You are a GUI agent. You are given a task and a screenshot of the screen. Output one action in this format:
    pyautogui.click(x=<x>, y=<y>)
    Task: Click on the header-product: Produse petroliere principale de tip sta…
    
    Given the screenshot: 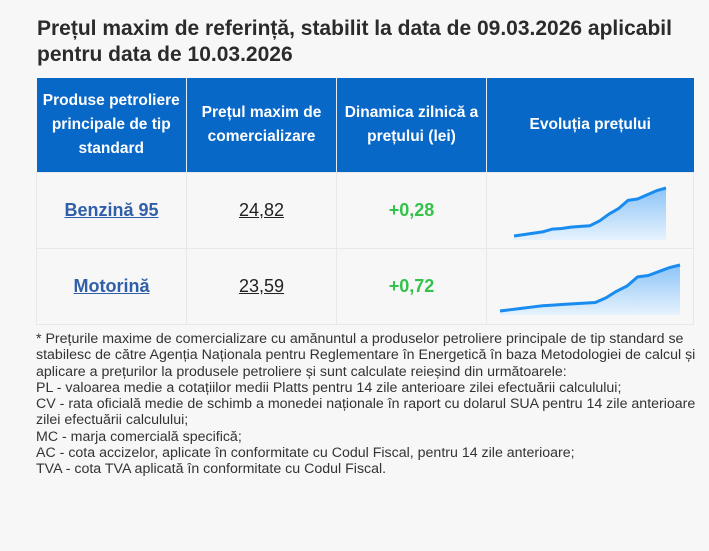 What is the action you would take?
    pyautogui.click(x=111, y=125)
    